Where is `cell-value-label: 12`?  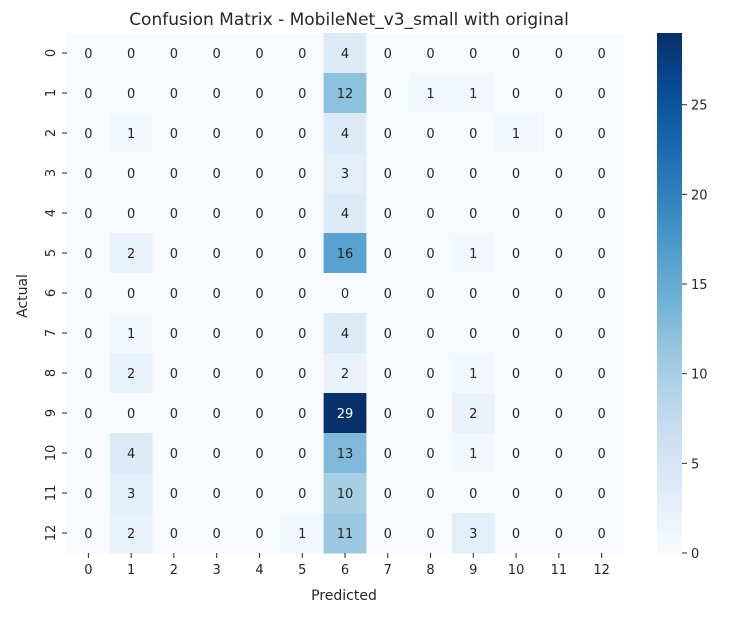 cell-value-label: 12 is located at coordinates (345, 94).